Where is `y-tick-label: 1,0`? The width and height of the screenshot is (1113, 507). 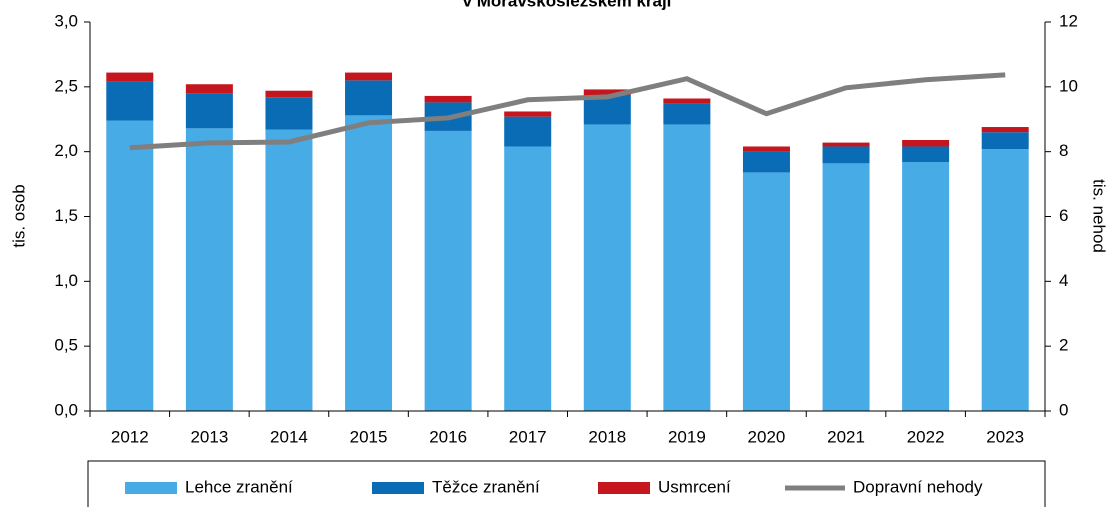
y-tick-label: 1,0 is located at coordinates (66, 280).